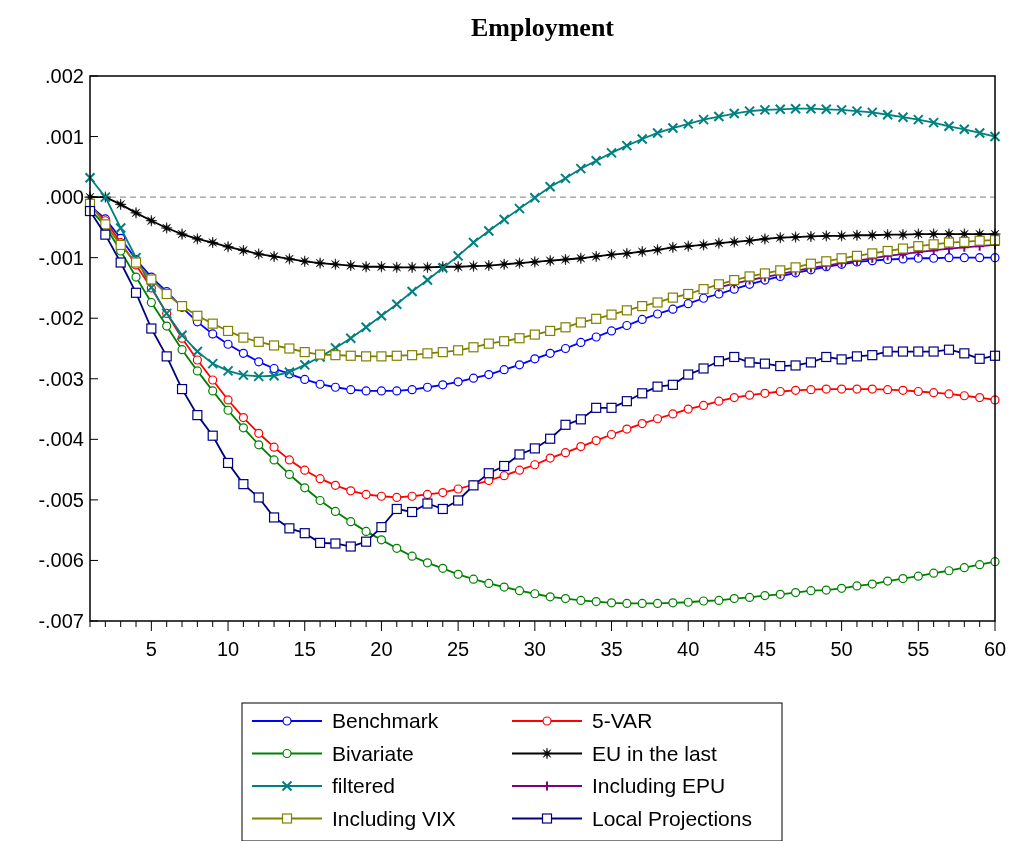 Image resolution: width=1014 pixels, height=841 pixels. I want to click on y-tick-label: -.005, so click(61, 499).